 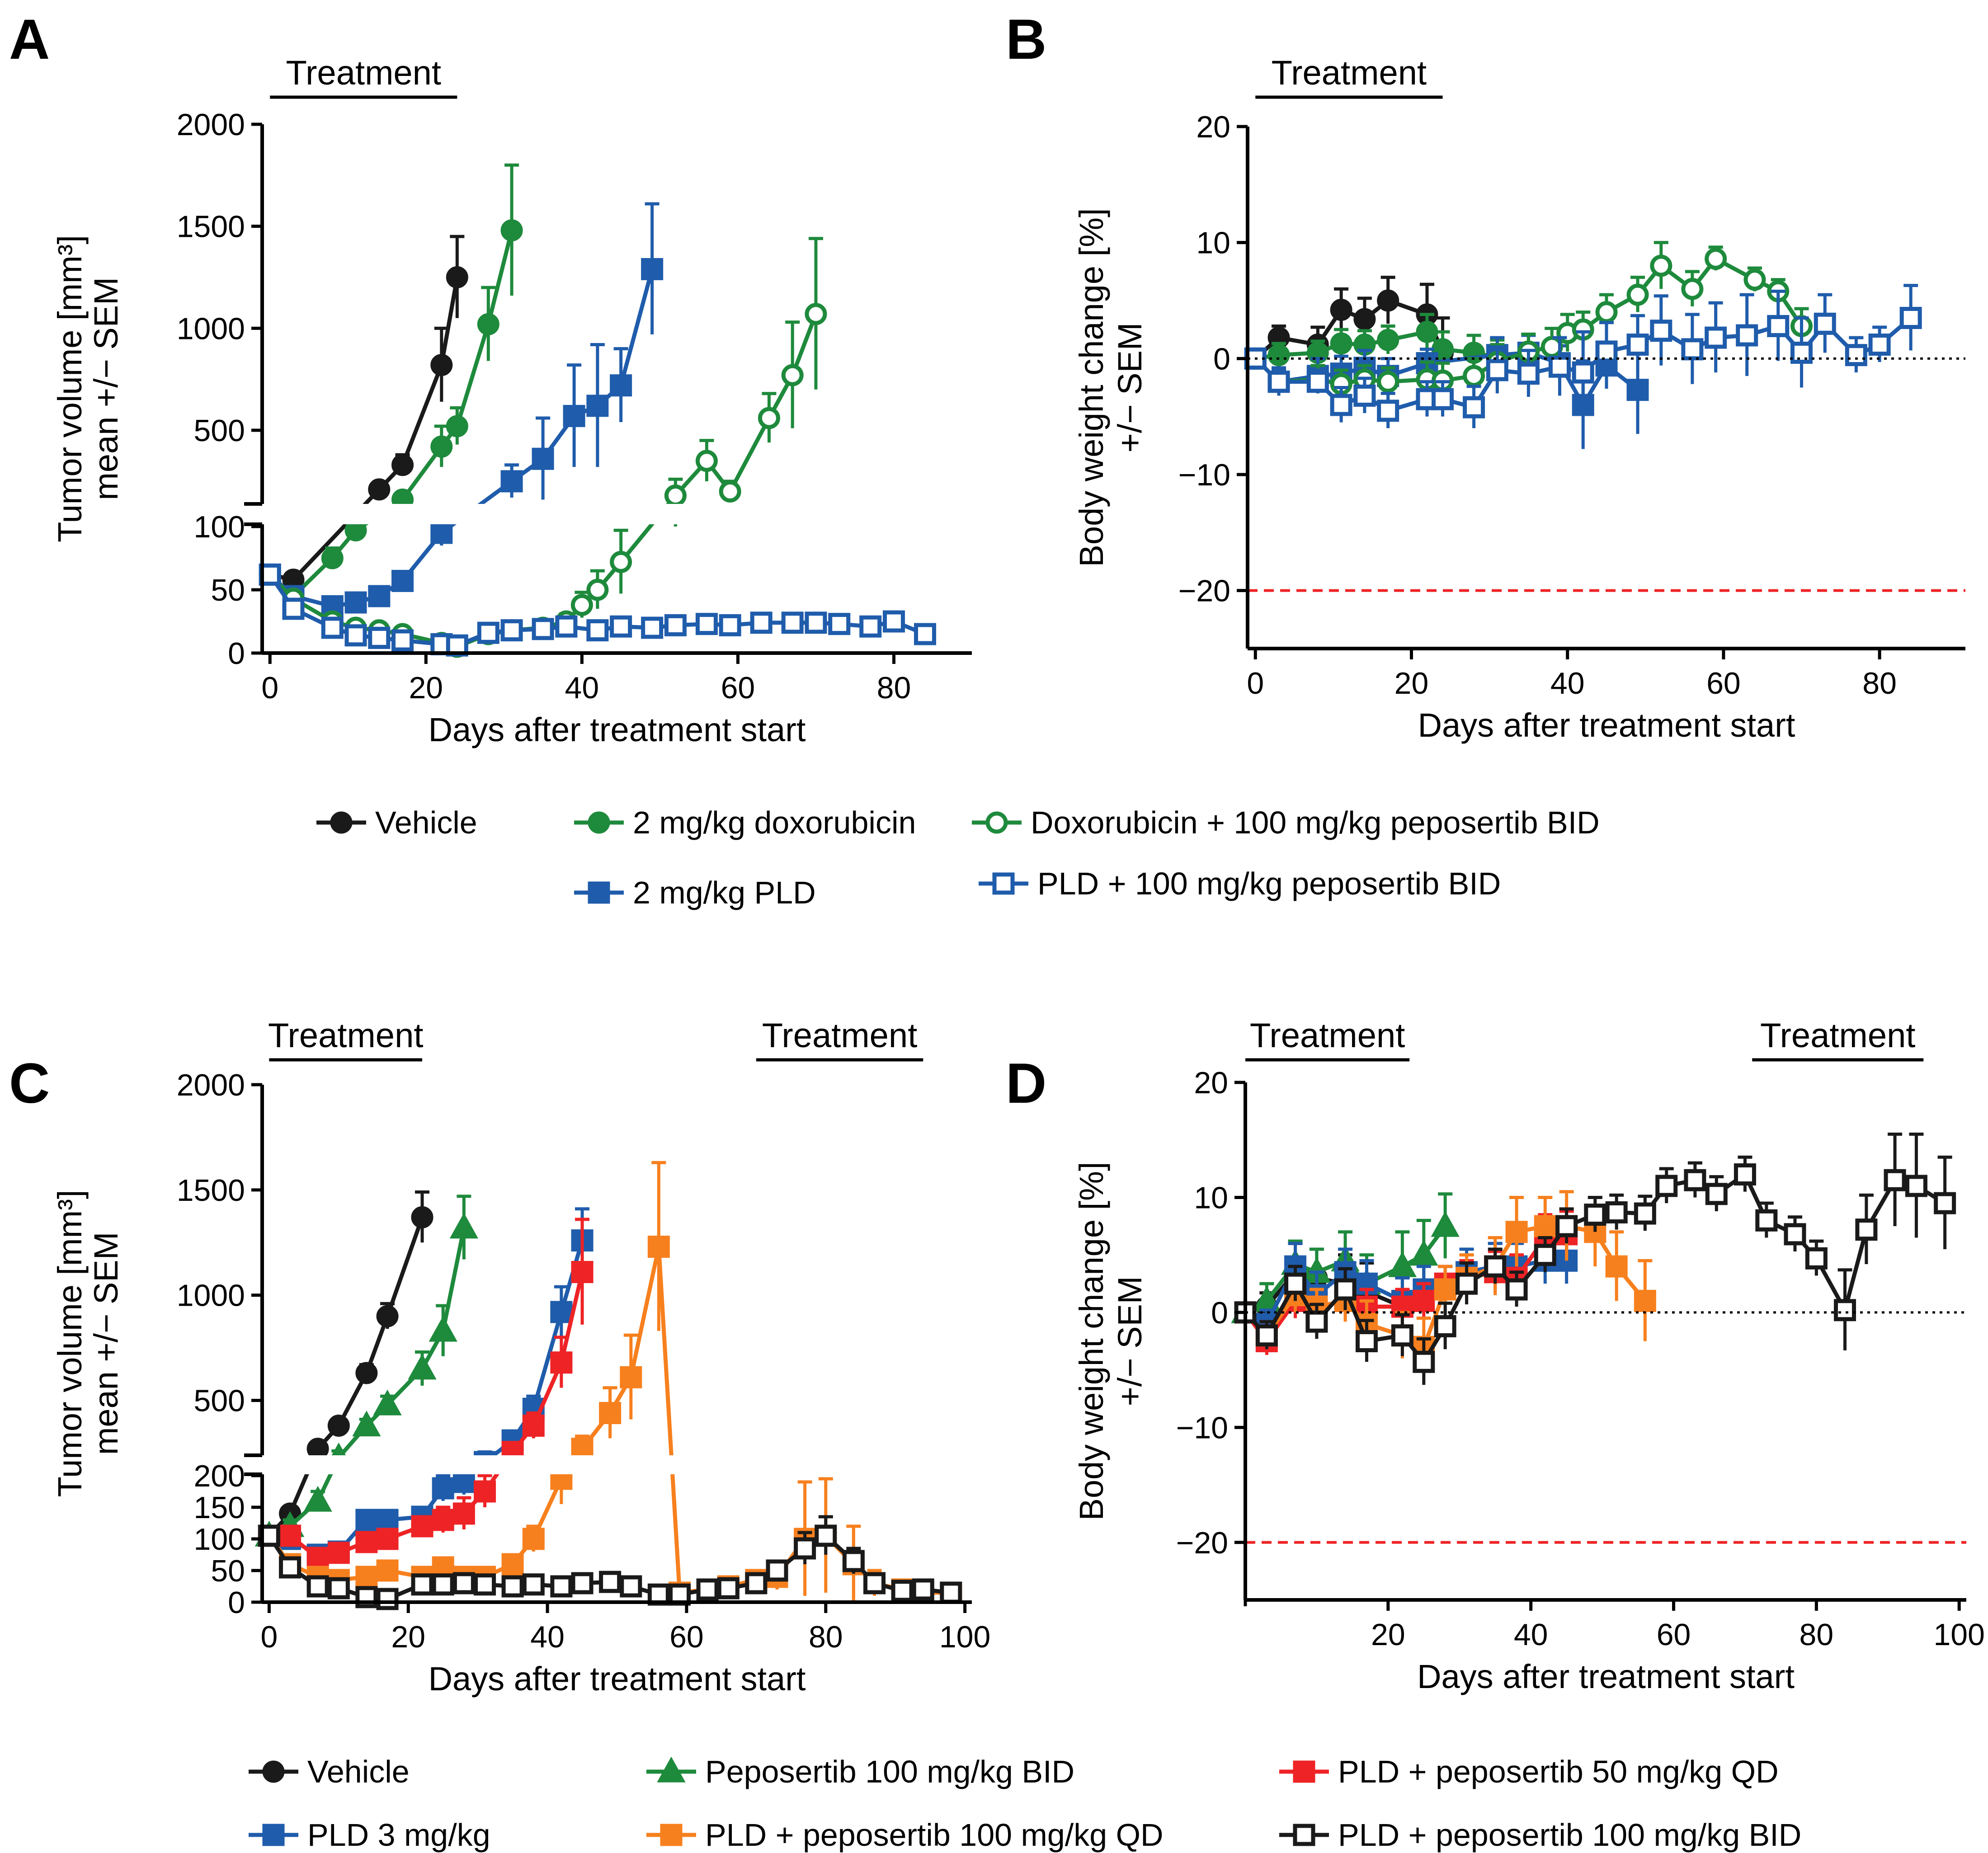 What do you see at coordinates (889, 1772) in the screenshot?
I see `legend-label: Peposertib 100 mg/kg BID` at bounding box center [889, 1772].